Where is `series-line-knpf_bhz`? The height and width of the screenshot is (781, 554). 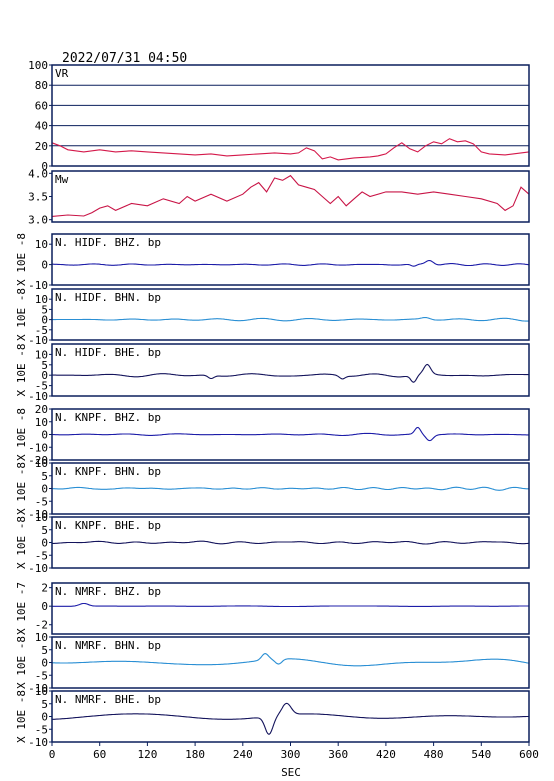
series-line-knpf_bhz is located at coordinates (290, 434).